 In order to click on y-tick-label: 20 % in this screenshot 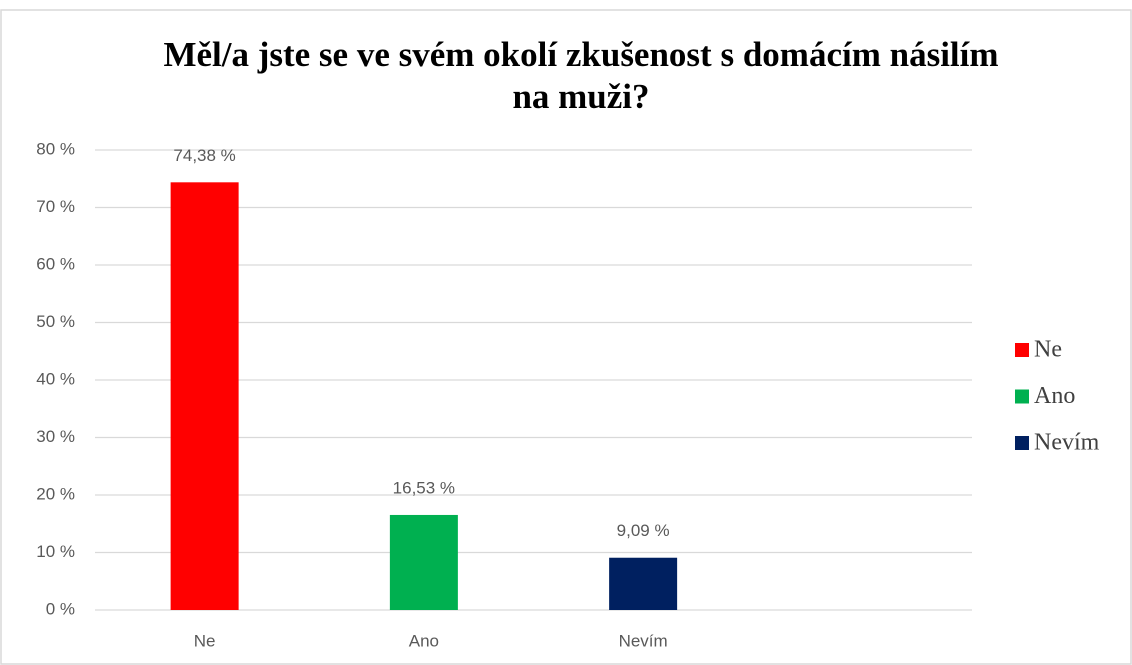, I will do `click(55, 493)`.